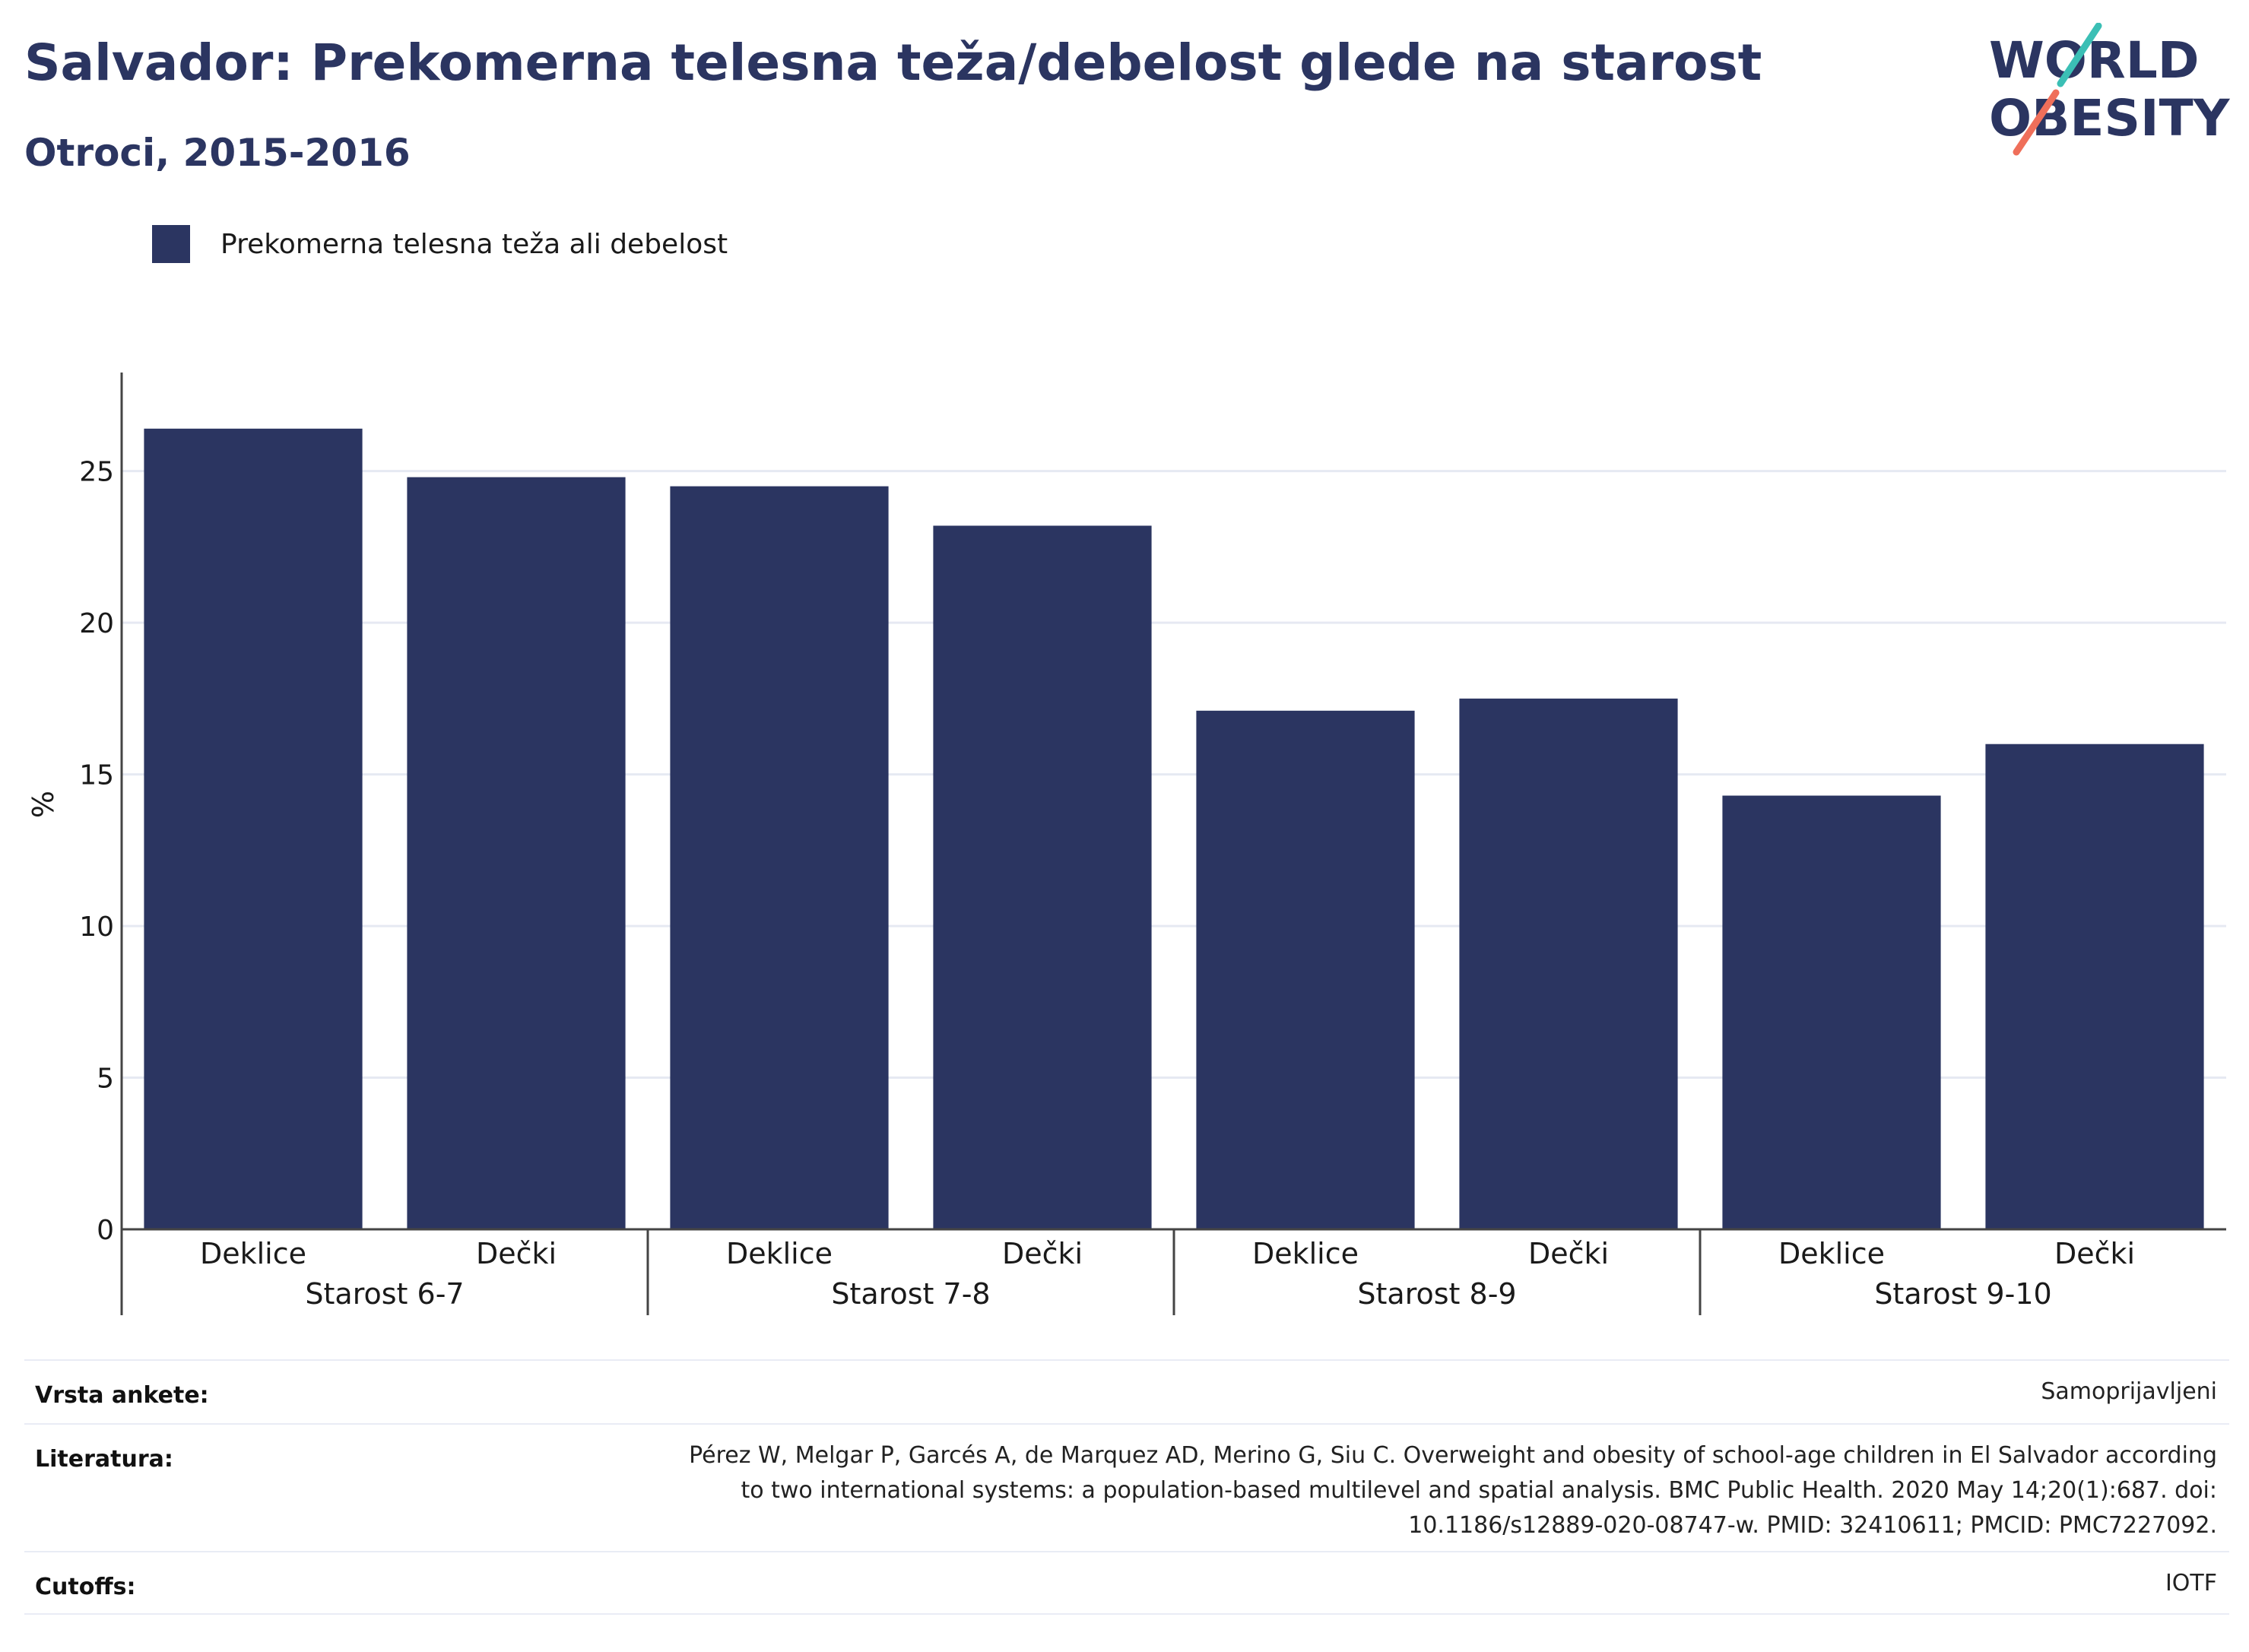 The height and width of the screenshot is (1652, 2249). Describe the element at coordinates (384, 1294) in the screenshot. I see `group-label: Starost 6-7` at that location.